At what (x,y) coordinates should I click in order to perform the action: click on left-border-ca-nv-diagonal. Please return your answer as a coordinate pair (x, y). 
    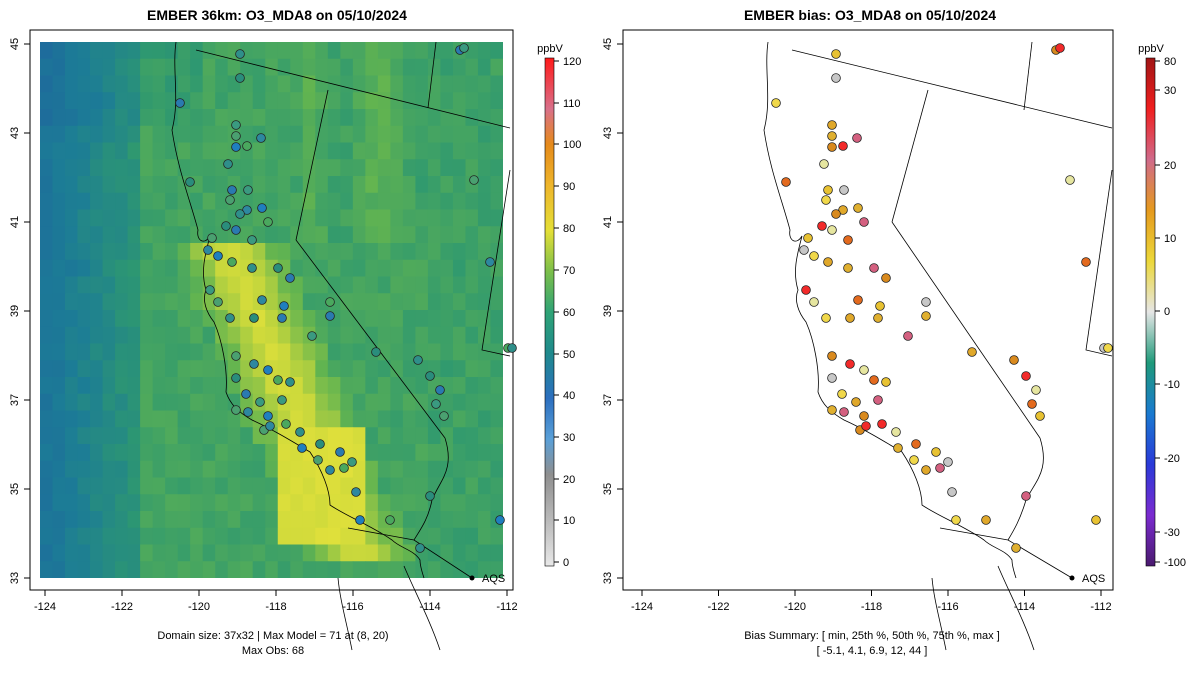
    Looking at the image, I should click on (370, 339).